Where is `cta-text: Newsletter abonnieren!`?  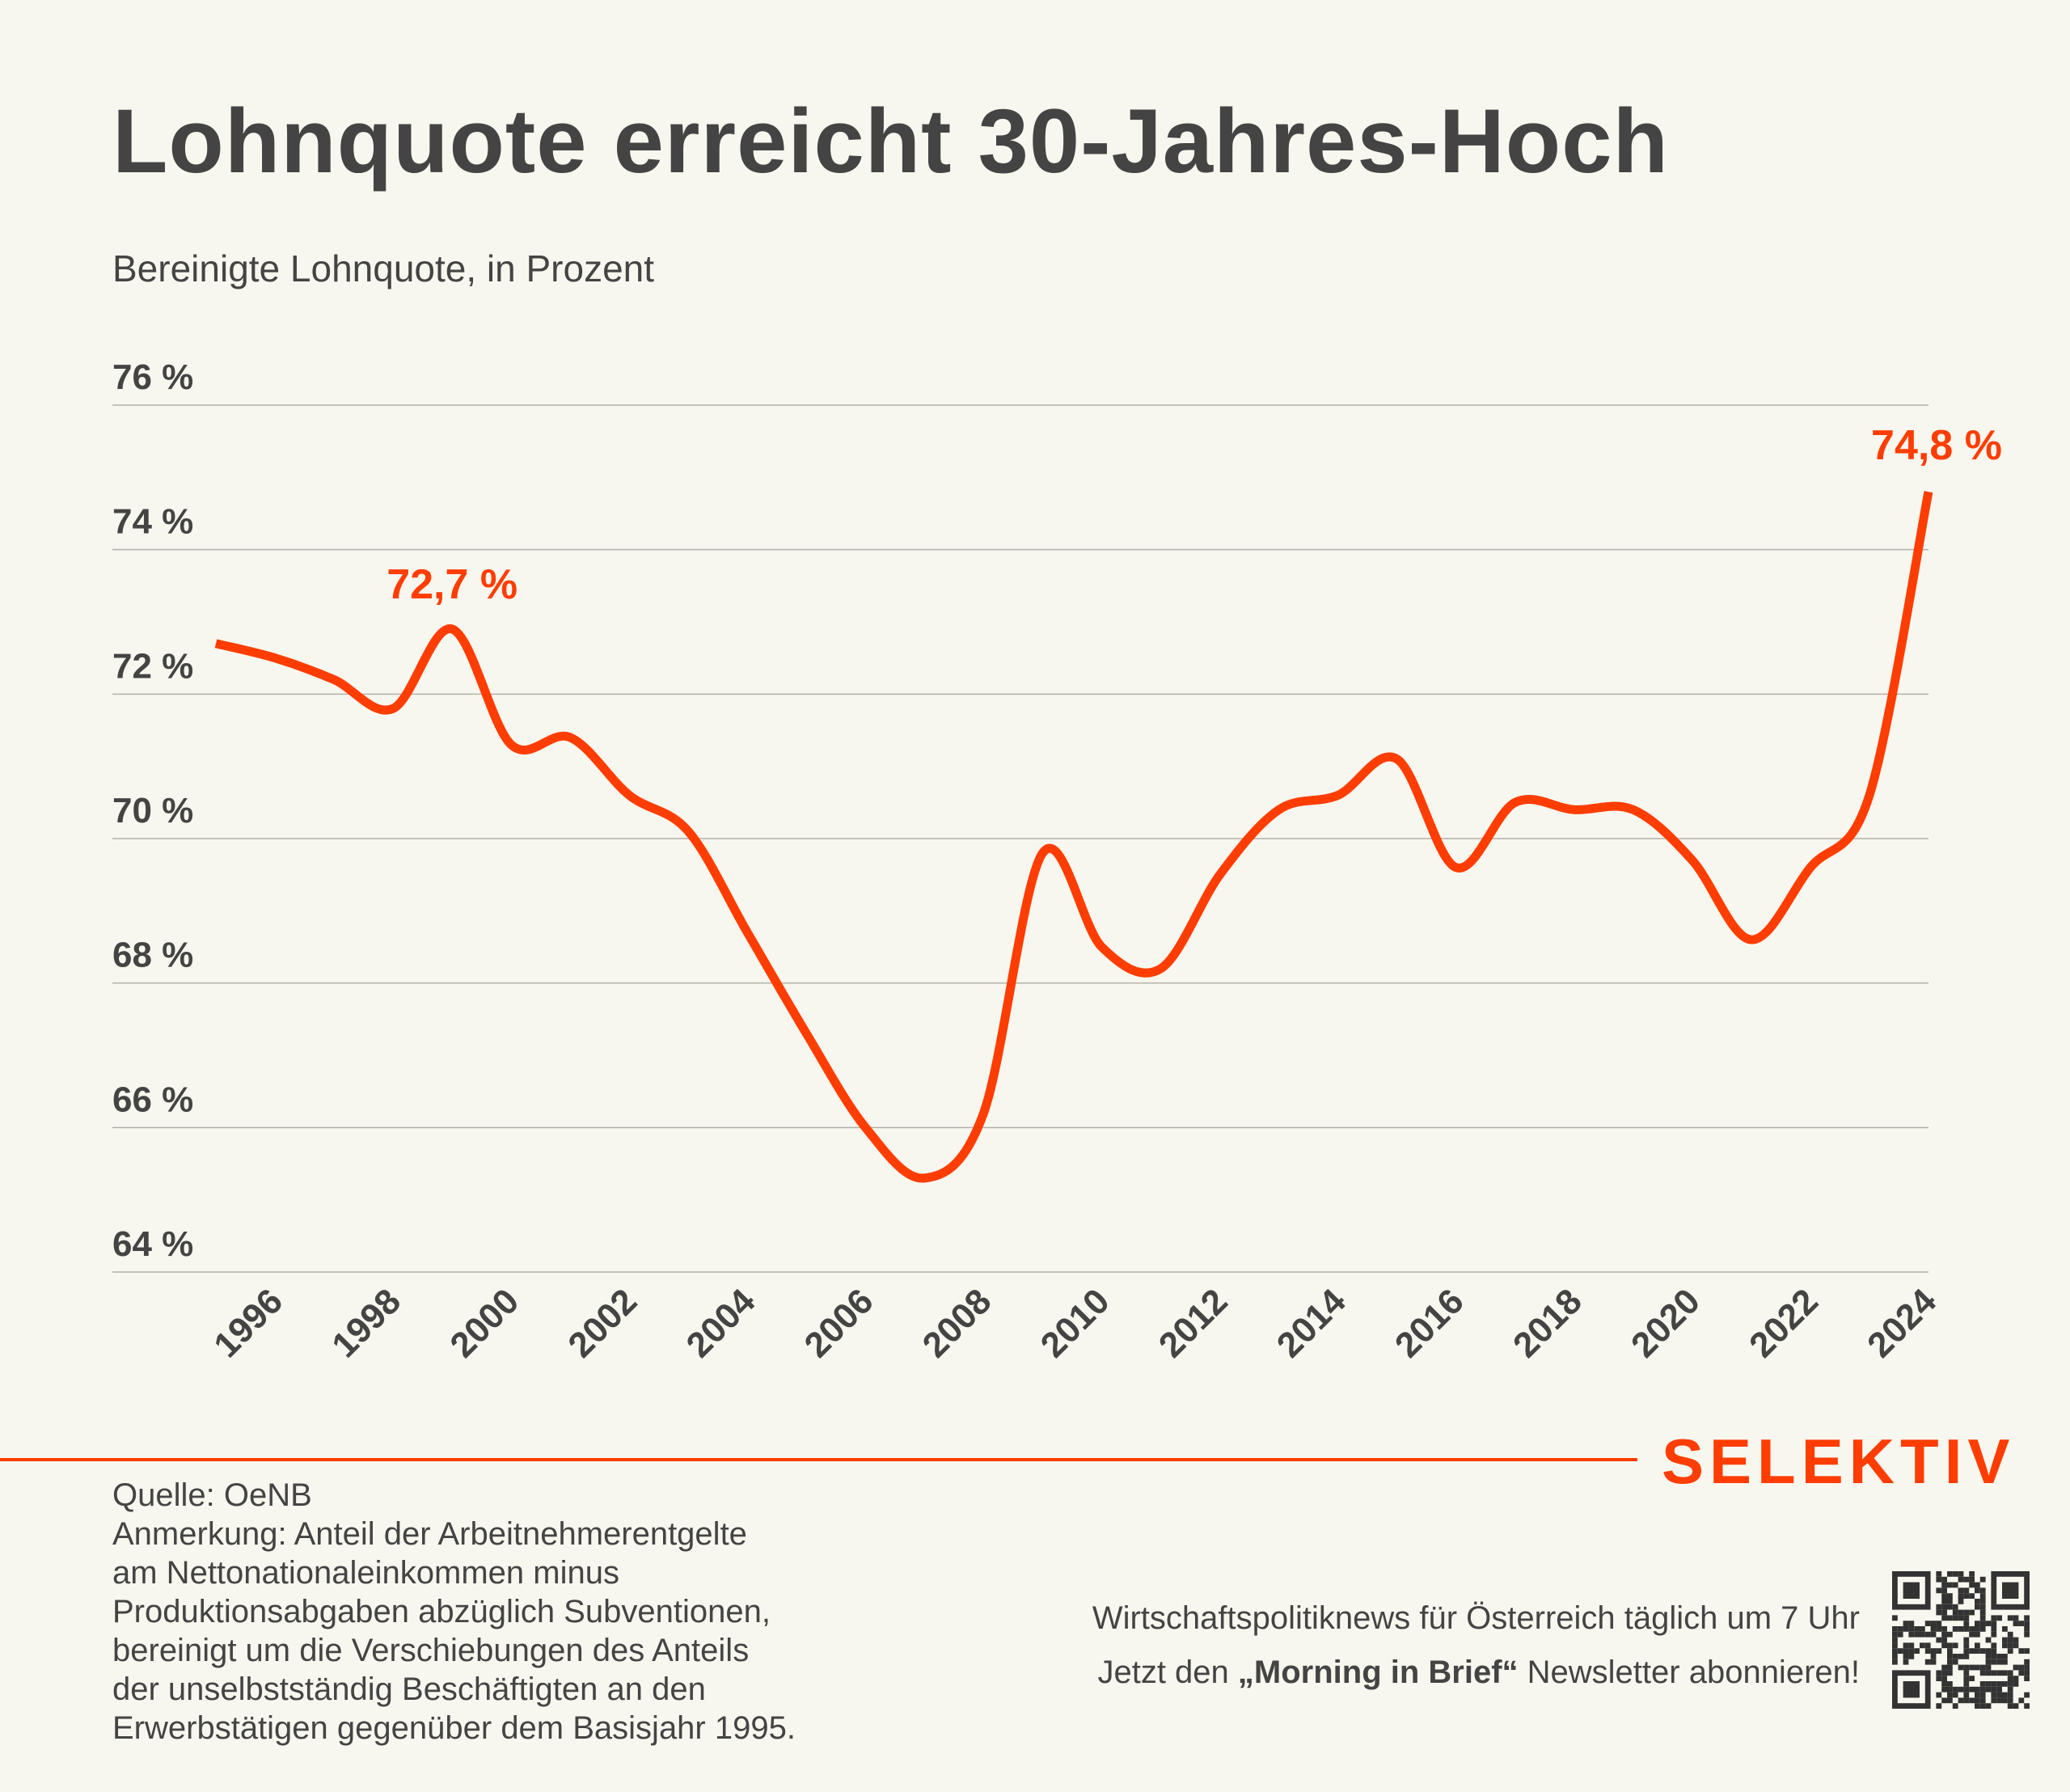 cta-text: Newsletter abonnieren! is located at coordinates (1689, 1672).